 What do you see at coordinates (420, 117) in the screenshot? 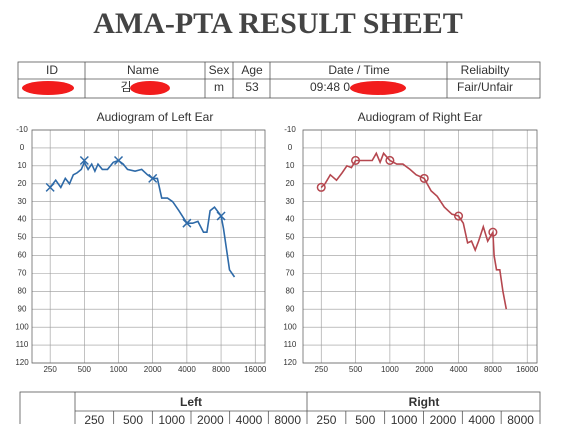
I see `chart-title: Audiogram of Right Ear` at bounding box center [420, 117].